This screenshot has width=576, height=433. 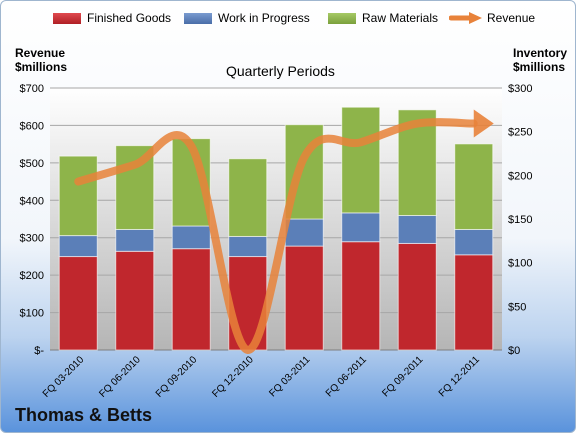 What do you see at coordinates (40, 53) in the screenshot?
I see `left-axis-title-line1: Revenue` at bounding box center [40, 53].